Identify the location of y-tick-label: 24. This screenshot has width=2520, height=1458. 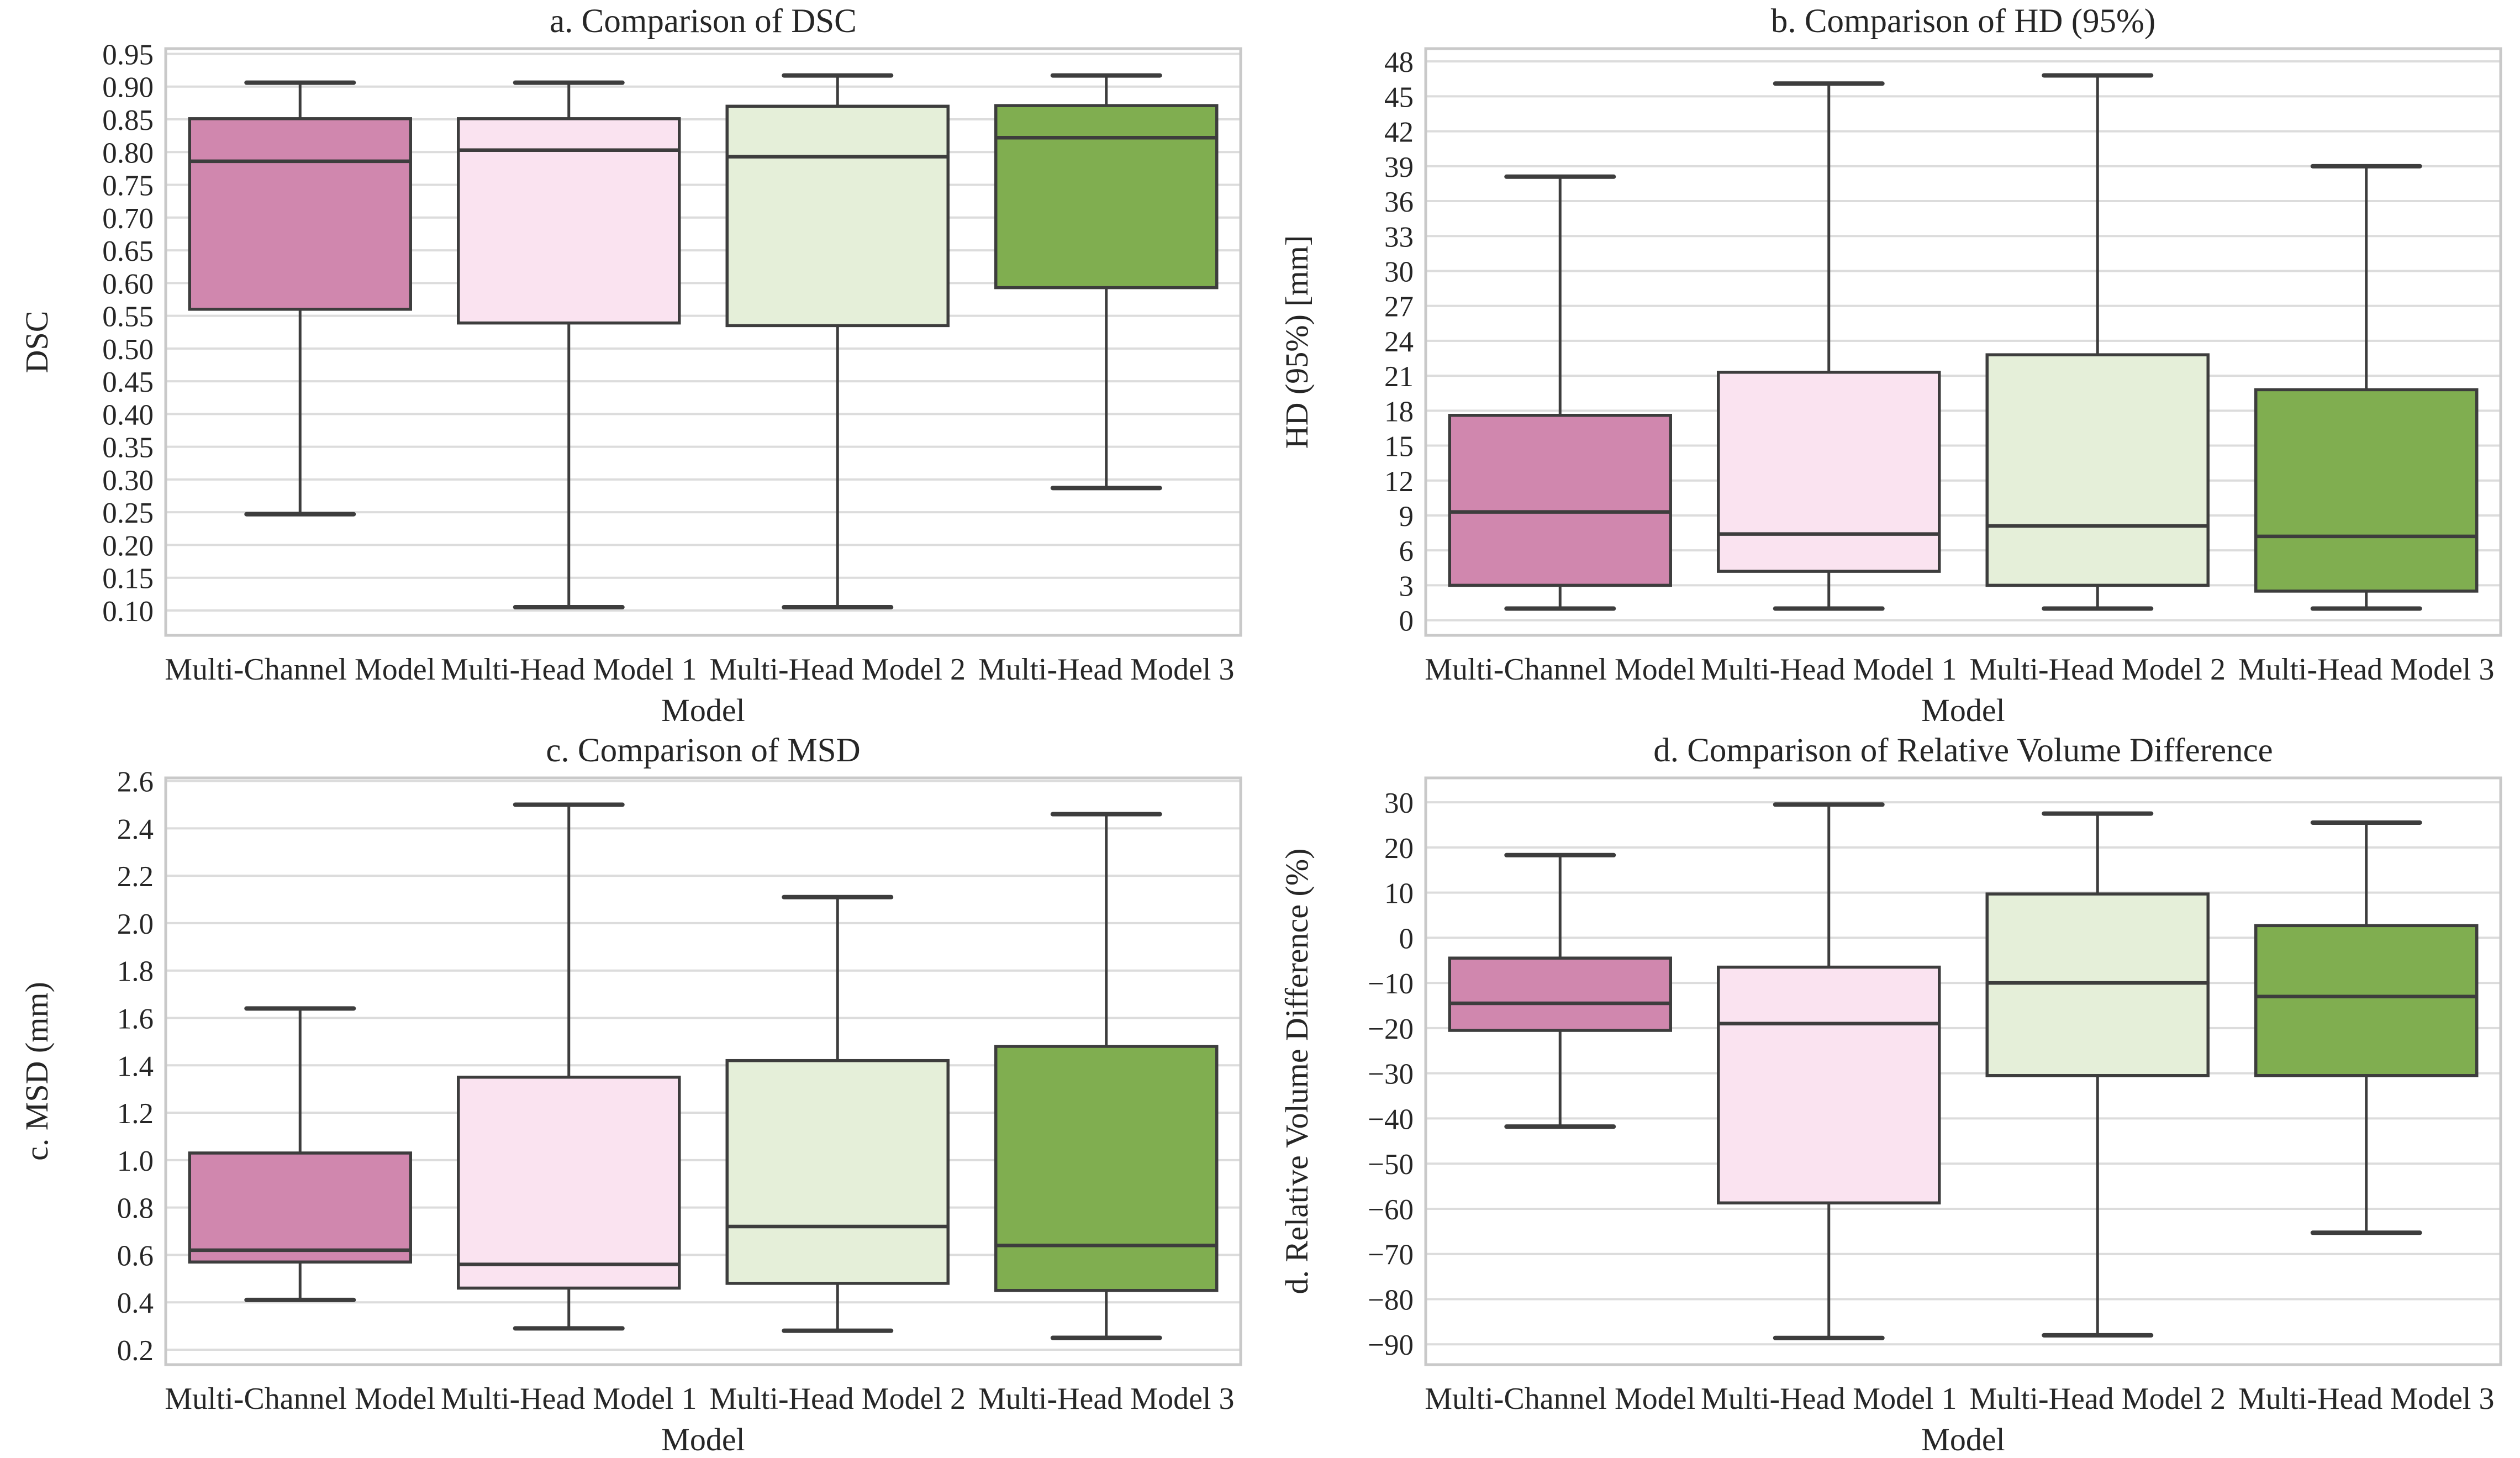
(1399, 342).